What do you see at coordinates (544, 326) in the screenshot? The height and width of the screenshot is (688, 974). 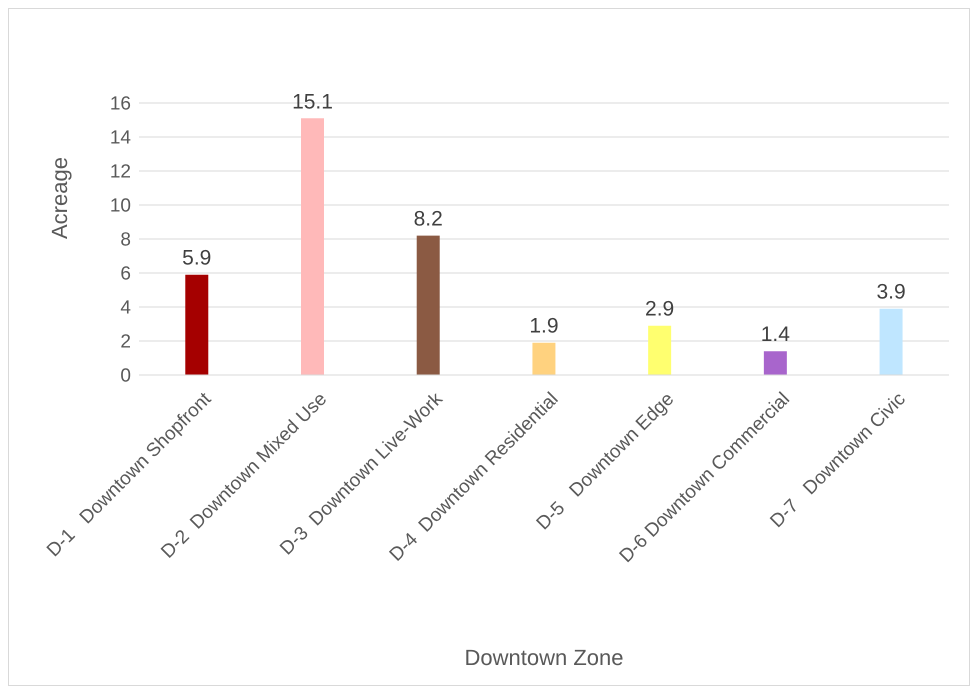 I see `data-label: 1.9` at bounding box center [544, 326].